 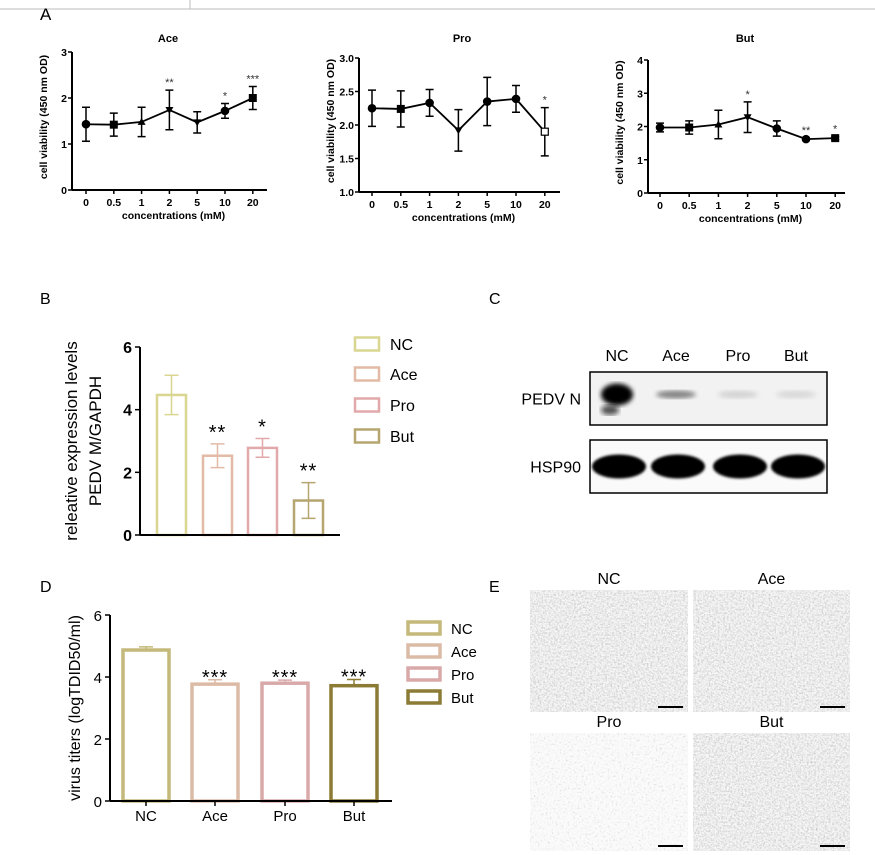 I want to click on y-axis-label: virus titers (logTDID50/ml), so click(x=75, y=708).